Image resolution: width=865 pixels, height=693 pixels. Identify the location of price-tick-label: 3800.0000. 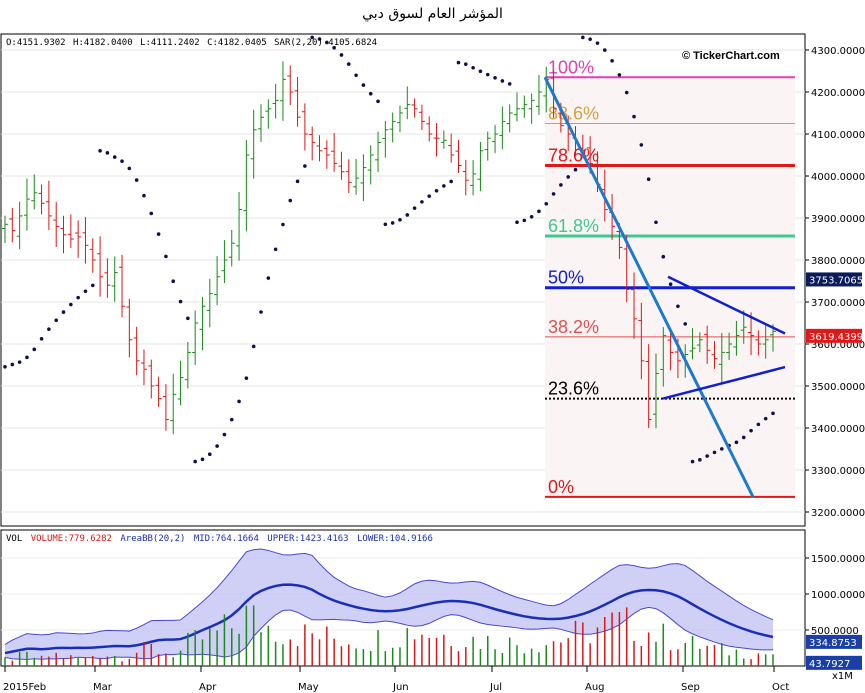
(838, 261).